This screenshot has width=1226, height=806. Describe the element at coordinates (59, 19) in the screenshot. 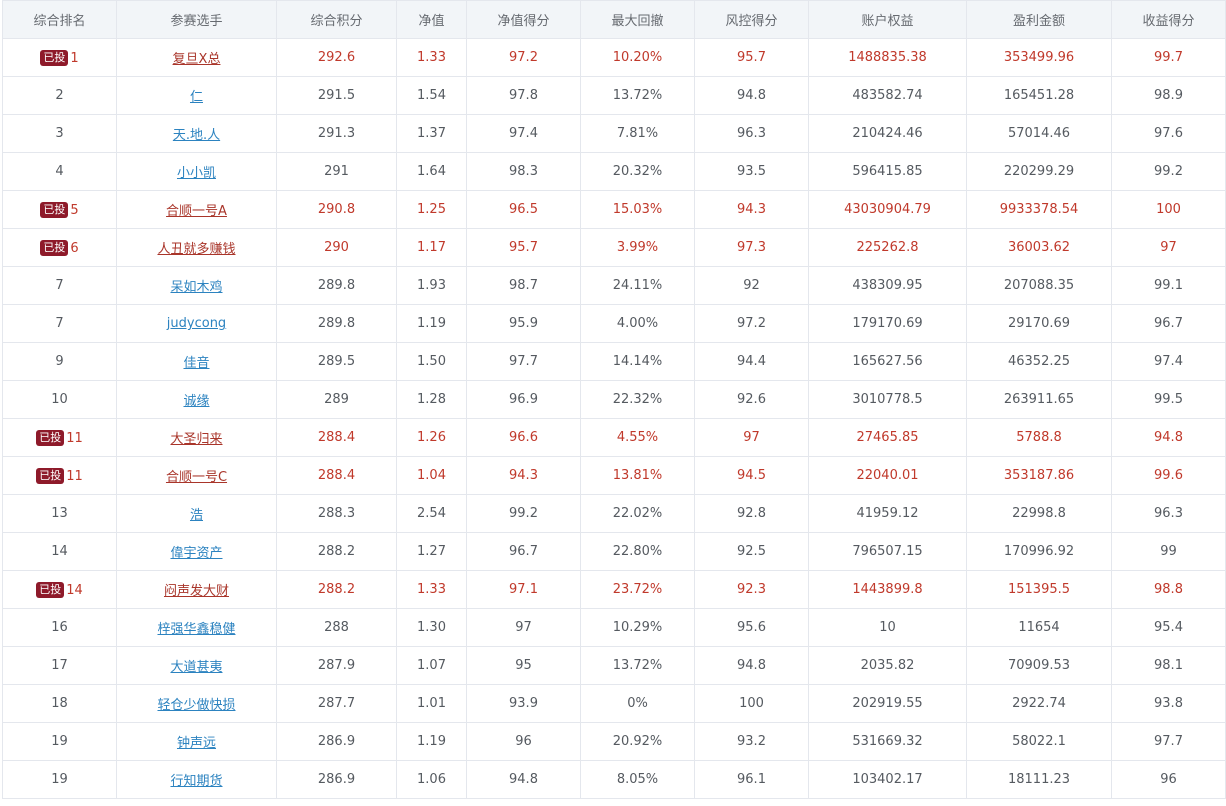

I see `header-rank: 综合排名` at that location.